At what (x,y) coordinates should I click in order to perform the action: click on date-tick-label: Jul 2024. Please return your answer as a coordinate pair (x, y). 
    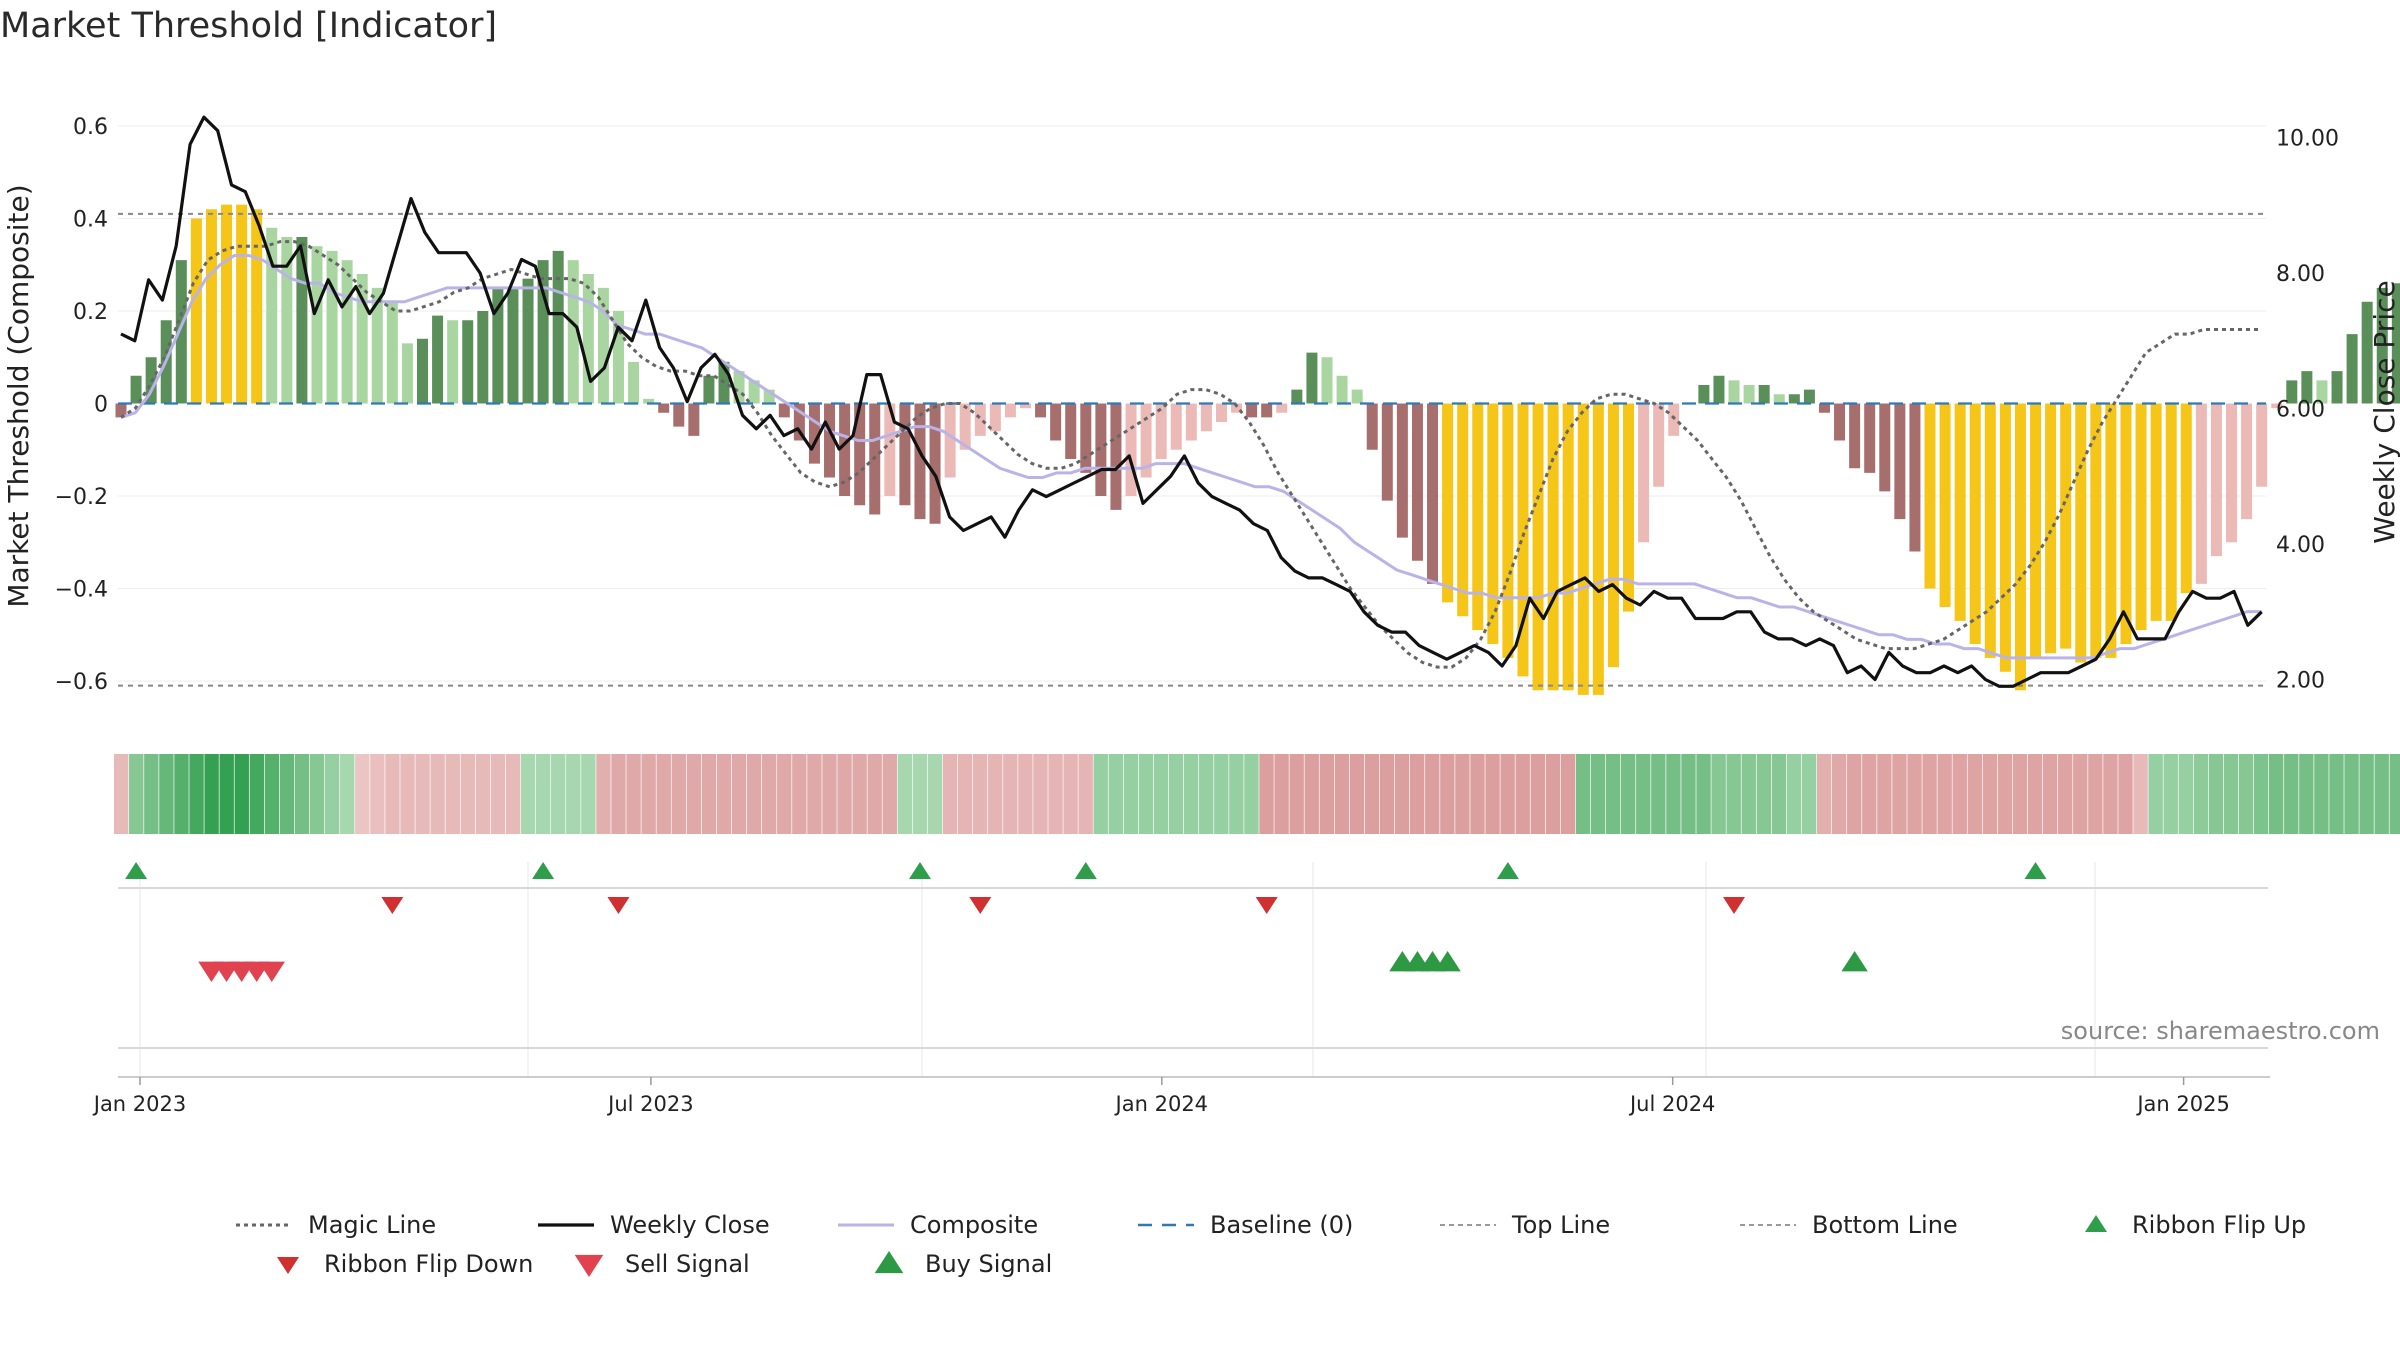
    Looking at the image, I should click on (1671, 1104).